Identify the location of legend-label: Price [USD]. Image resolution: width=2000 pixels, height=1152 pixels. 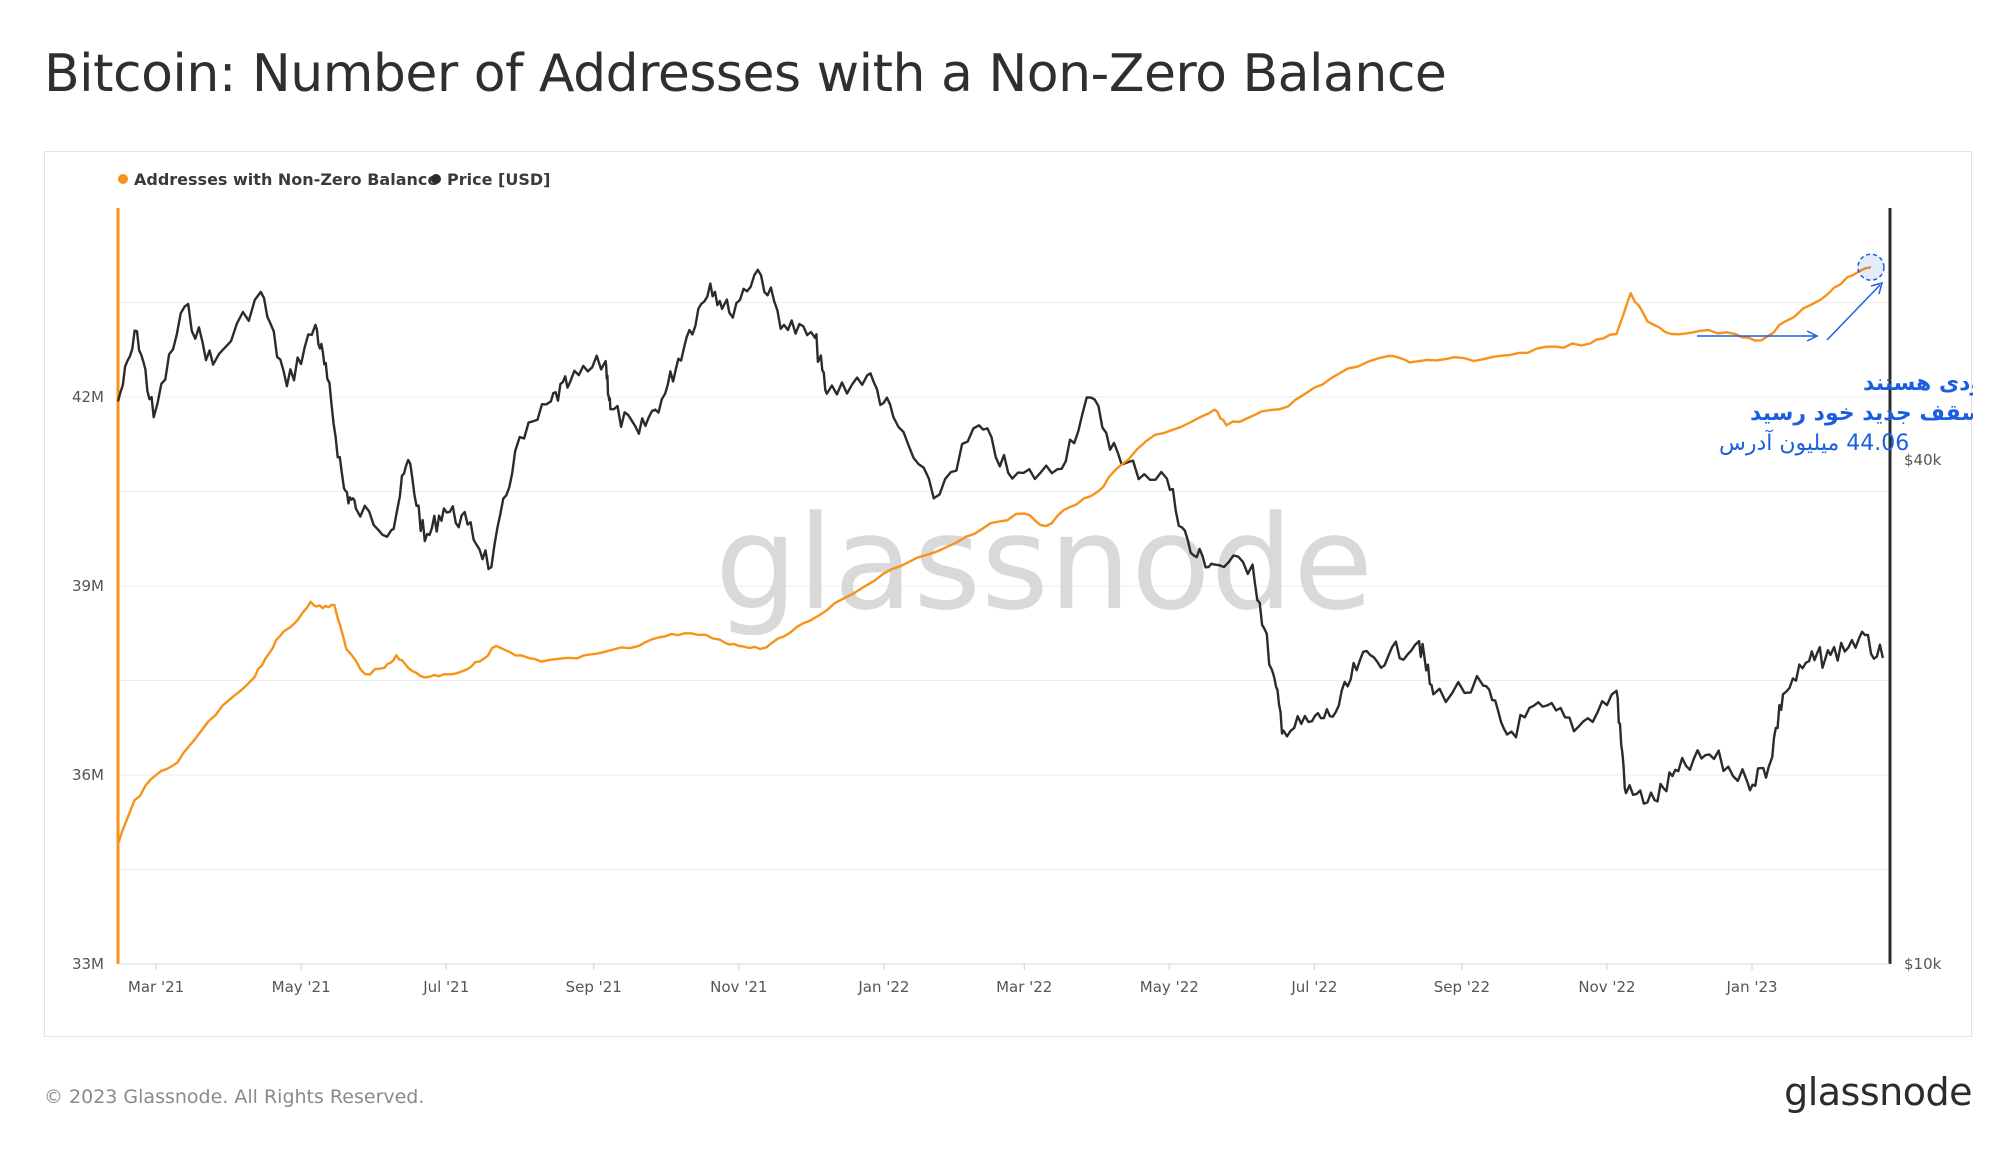
(498, 179).